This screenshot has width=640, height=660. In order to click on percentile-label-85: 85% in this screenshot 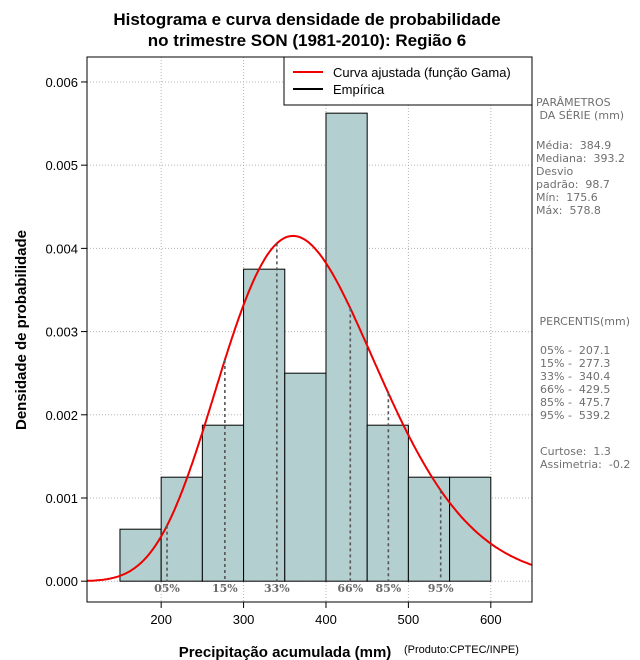, I will do `click(388, 588)`.